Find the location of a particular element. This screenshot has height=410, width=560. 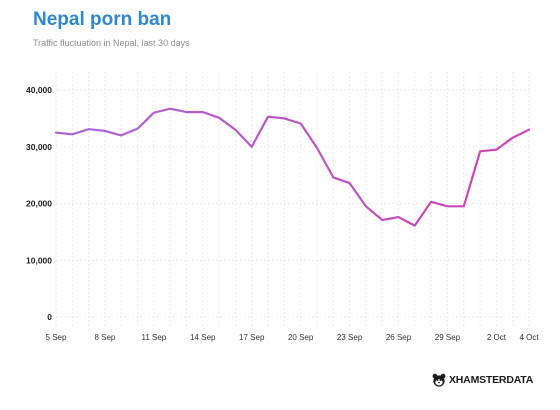

brand-wordmark: XHAMSTERDATA is located at coordinates (491, 380).